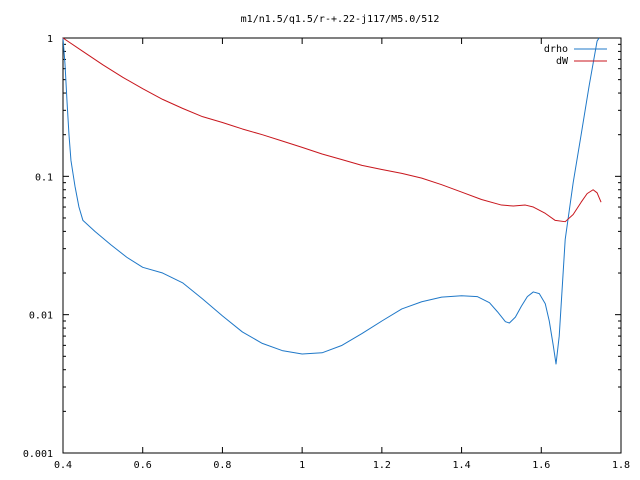 This screenshot has height=480, width=640. I want to click on x-tick-label: 1.2, so click(382, 465).